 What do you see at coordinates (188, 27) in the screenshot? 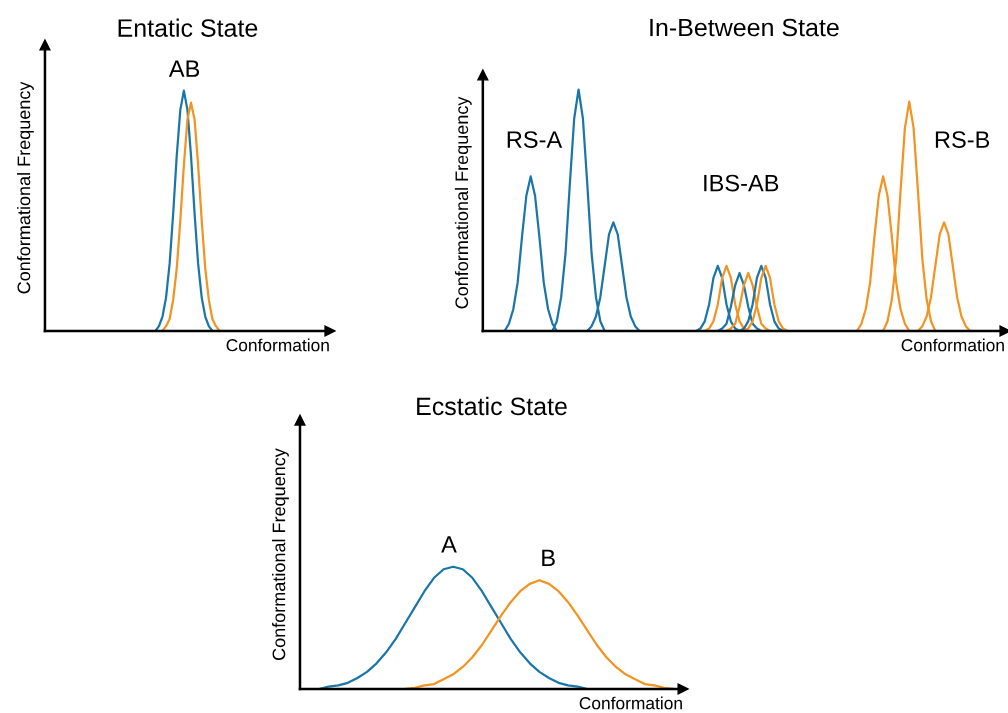
I see `chart-title: Entatic State` at bounding box center [188, 27].